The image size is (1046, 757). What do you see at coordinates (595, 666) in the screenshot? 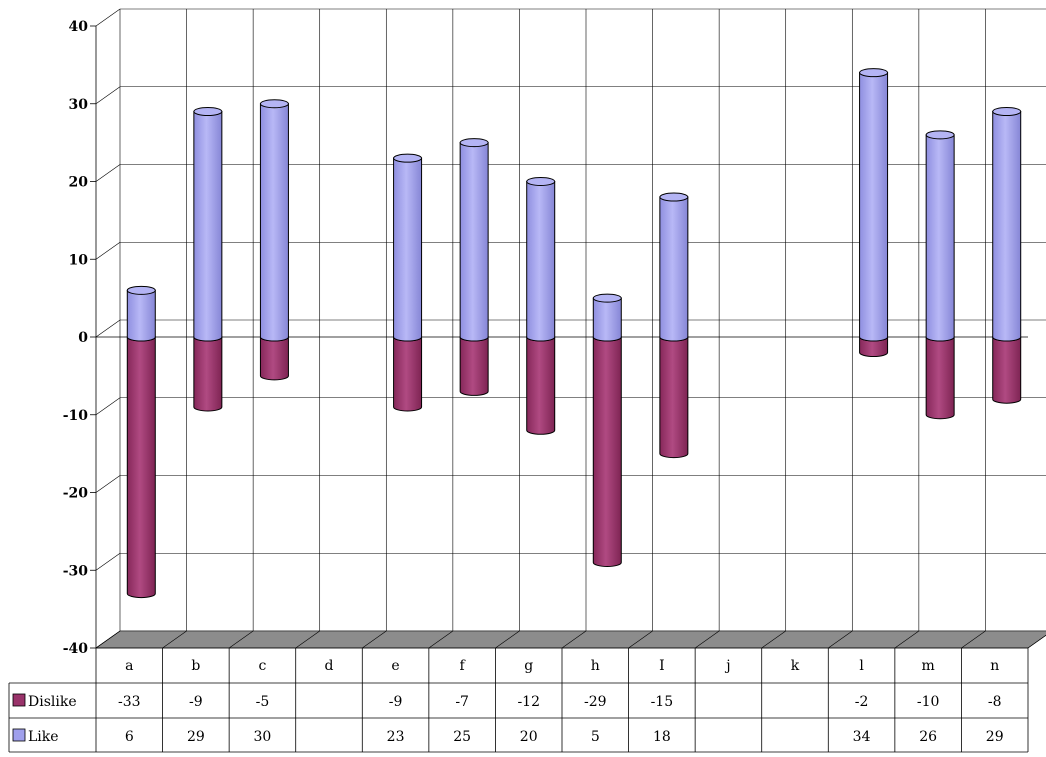
I see `category-label: h` at bounding box center [595, 666].